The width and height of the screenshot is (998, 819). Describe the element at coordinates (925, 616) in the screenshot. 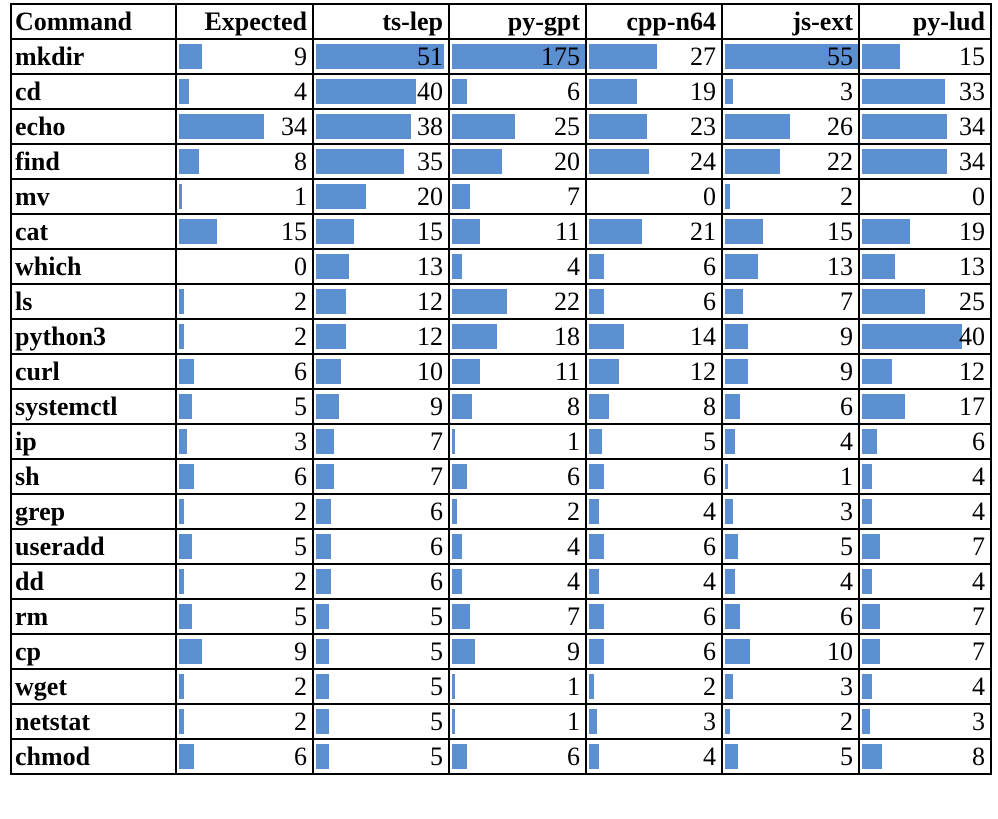

I see `value-cell: 7` at that location.